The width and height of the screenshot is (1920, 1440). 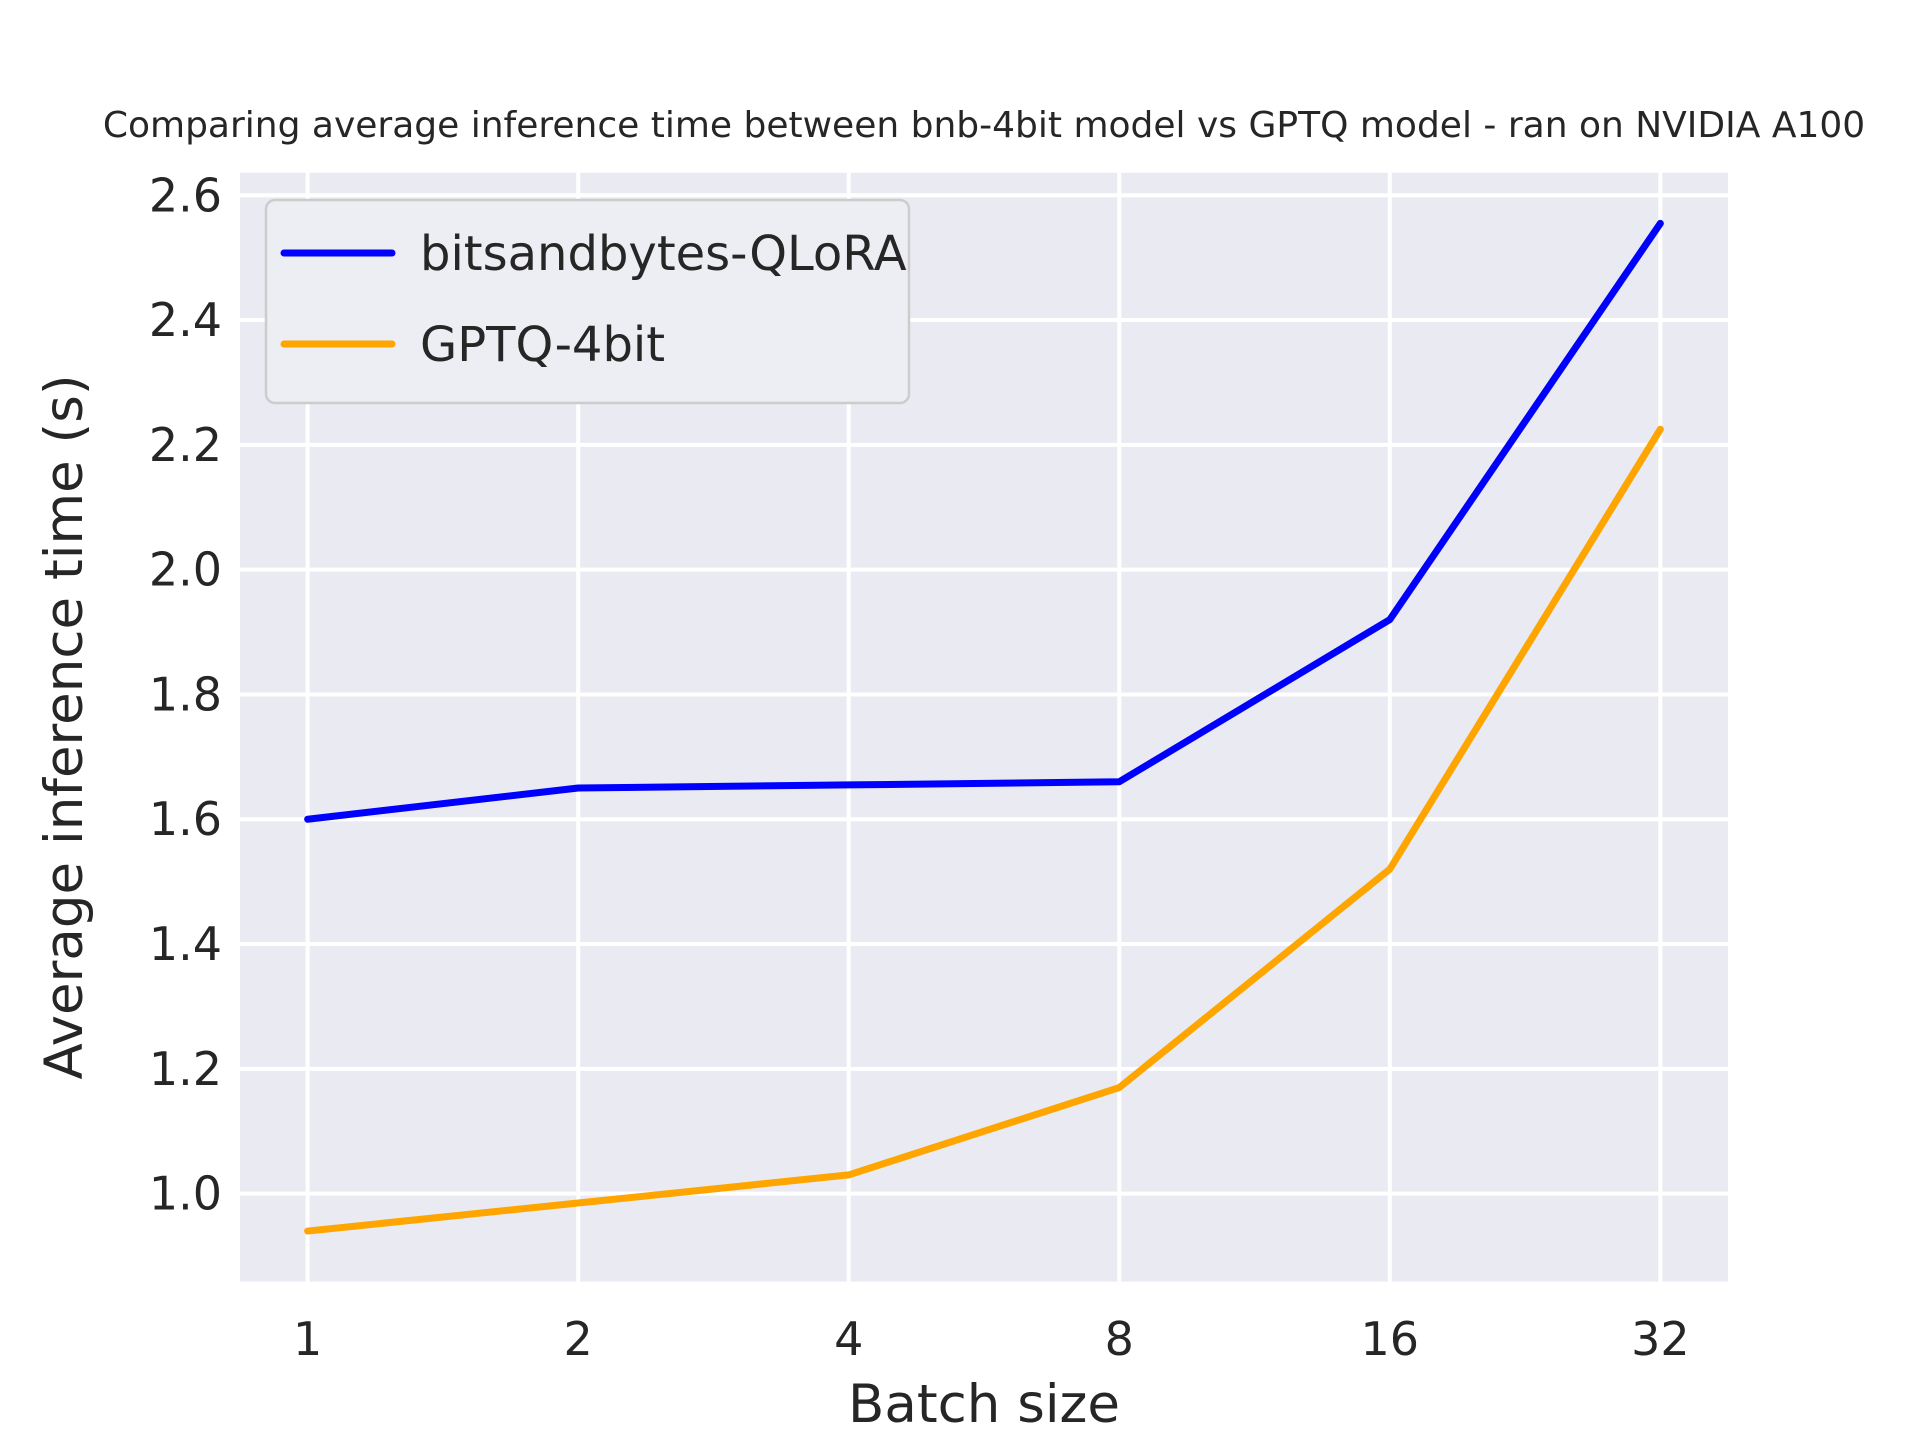 I want to click on legend-label: bitsandbytes-QLoRA, so click(x=663, y=254).